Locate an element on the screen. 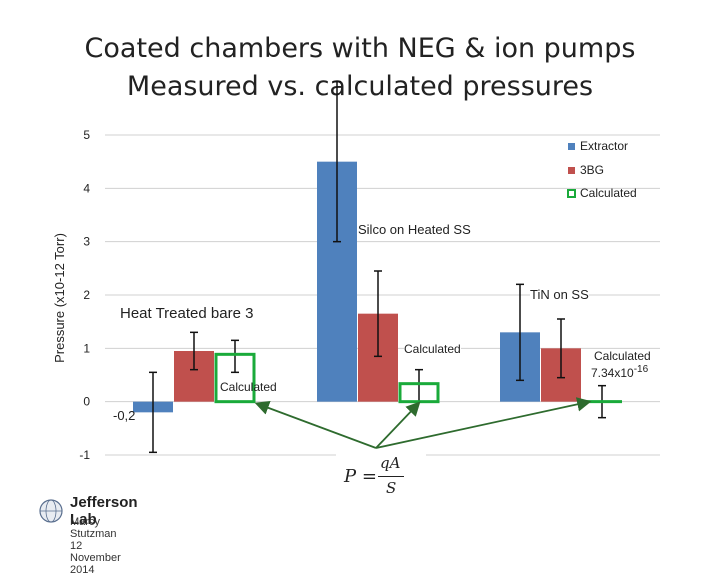 The height and width of the screenshot is (576, 720). legend-swatch-extractor is located at coordinates (571, 146).